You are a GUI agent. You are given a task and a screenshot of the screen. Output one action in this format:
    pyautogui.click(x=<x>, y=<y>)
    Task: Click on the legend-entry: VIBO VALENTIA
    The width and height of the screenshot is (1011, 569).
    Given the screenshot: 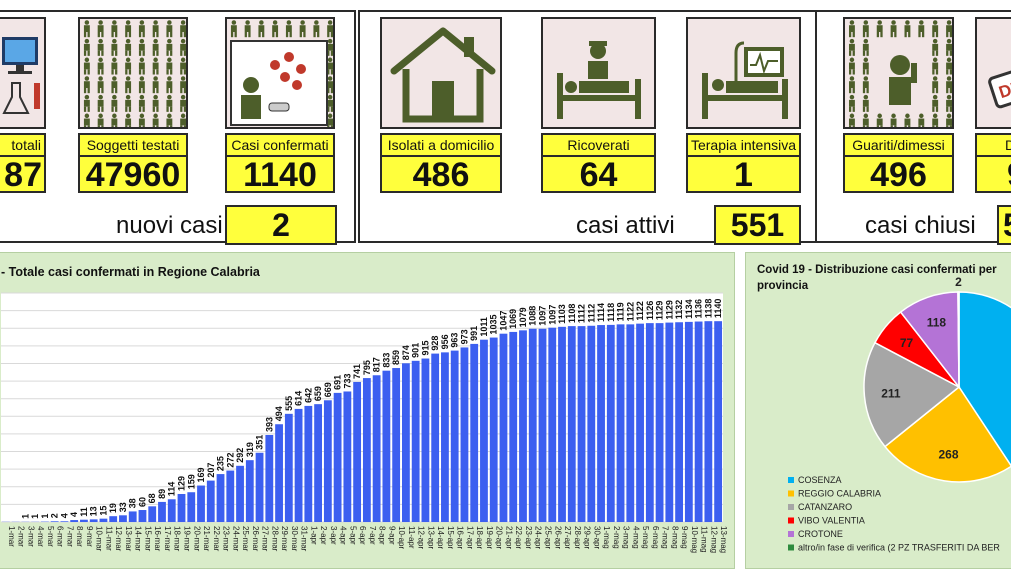 What is the action you would take?
    pyautogui.click(x=831, y=521)
    